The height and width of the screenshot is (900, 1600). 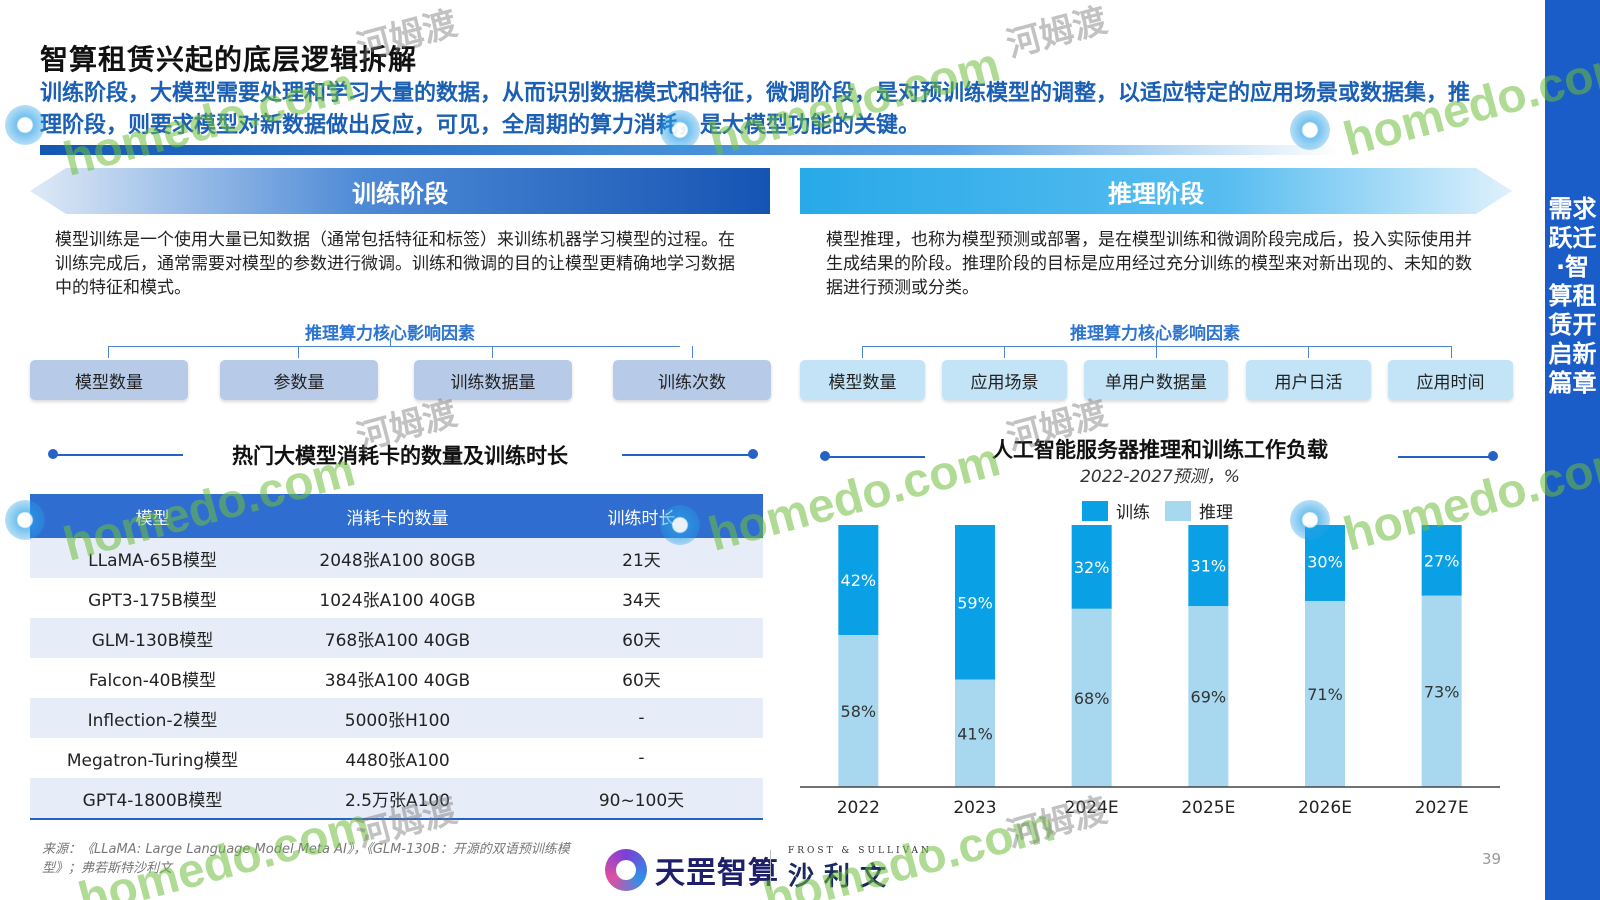 What do you see at coordinates (229, 59) in the screenshot?
I see `page-title: 智算租赁兴起的底层逻辑拆解` at bounding box center [229, 59].